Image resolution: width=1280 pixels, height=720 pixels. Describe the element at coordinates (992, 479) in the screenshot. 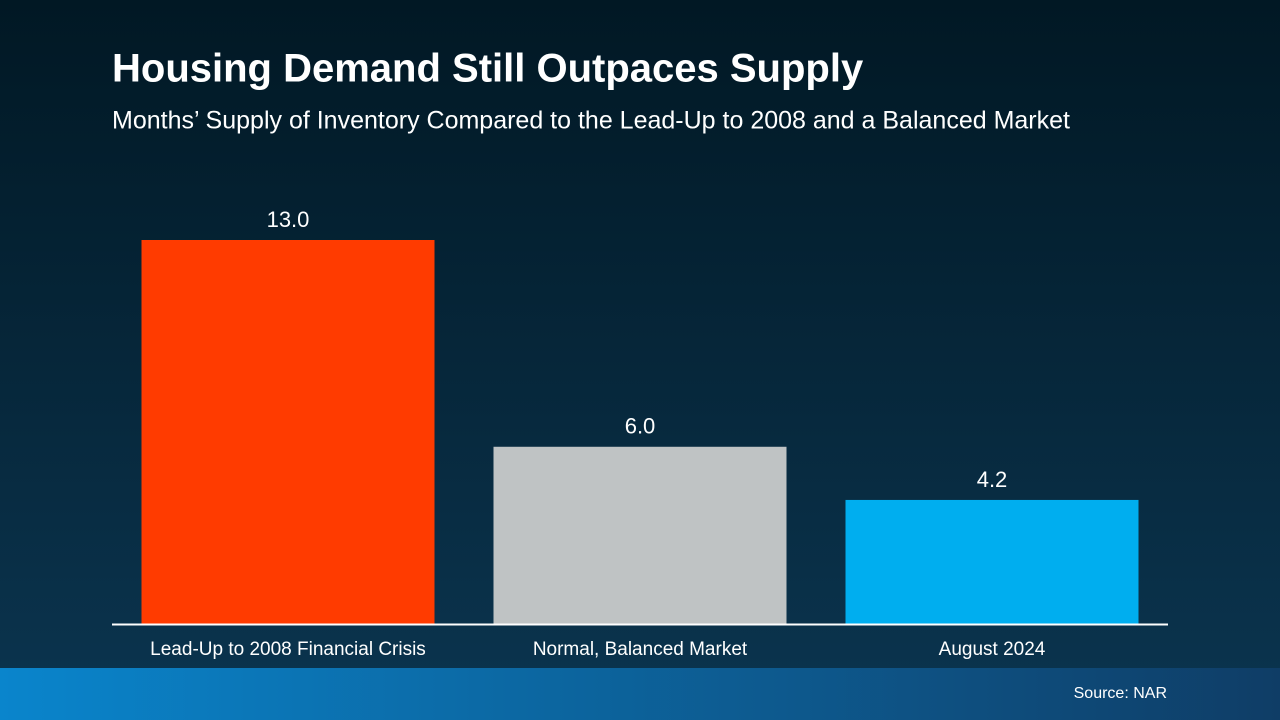

I see `value-label: 4.2` at that location.